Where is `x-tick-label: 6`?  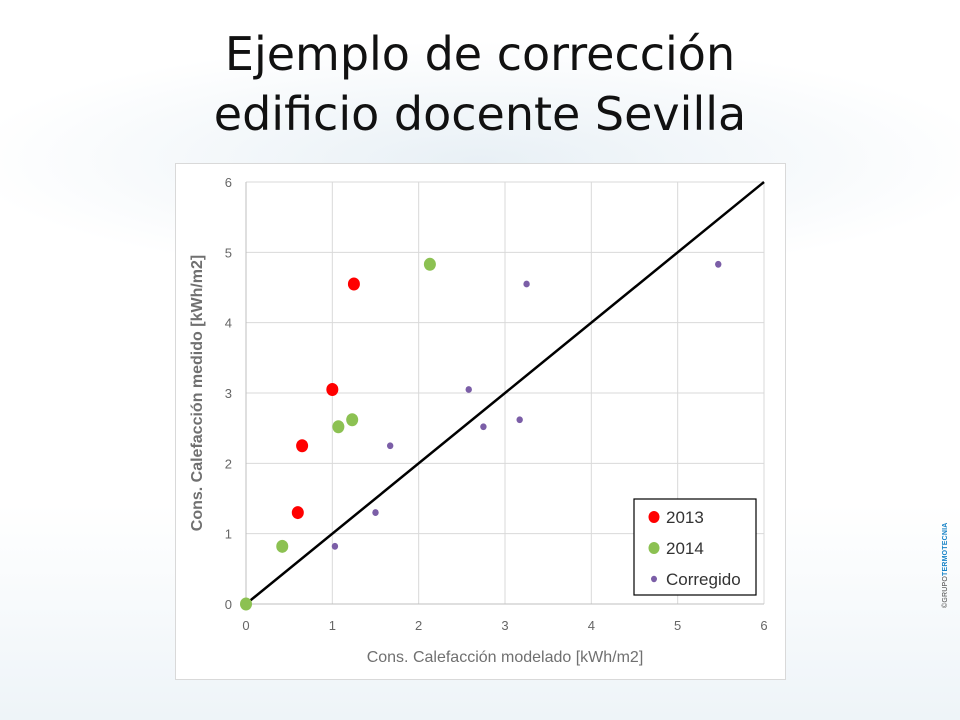
x-tick-label: 6 is located at coordinates (763, 625).